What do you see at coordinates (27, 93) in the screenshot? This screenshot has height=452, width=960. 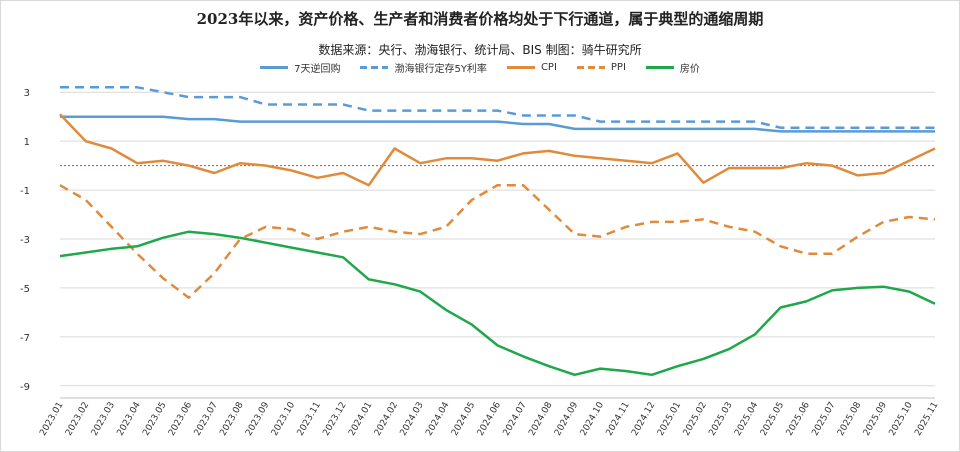 I see `y-tick-label: 3` at bounding box center [27, 93].